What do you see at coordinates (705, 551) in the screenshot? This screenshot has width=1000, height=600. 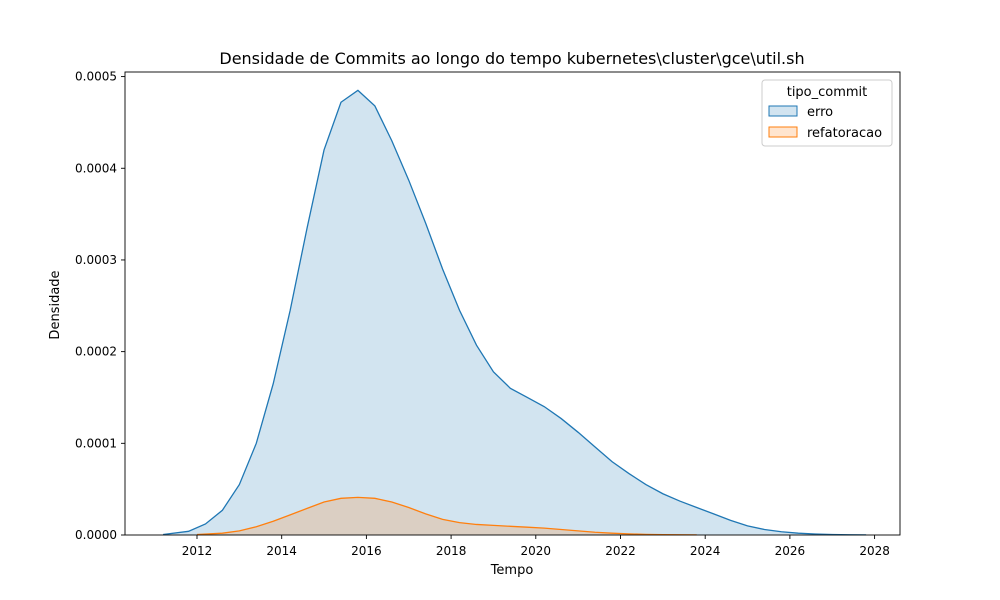 I see `x-tick-label: 2024` at bounding box center [705, 551].